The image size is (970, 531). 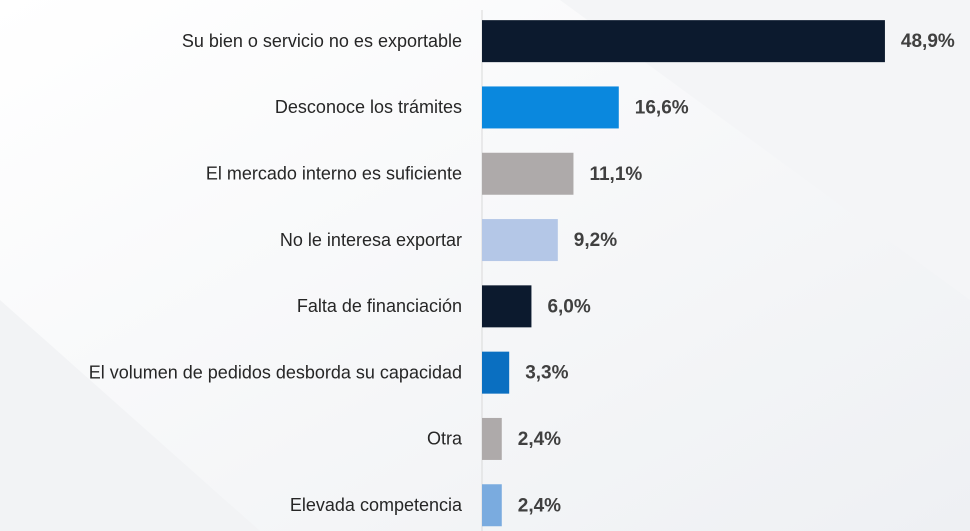 What do you see at coordinates (595, 240) in the screenshot?
I see `value-label: 9,2%` at bounding box center [595, 240].